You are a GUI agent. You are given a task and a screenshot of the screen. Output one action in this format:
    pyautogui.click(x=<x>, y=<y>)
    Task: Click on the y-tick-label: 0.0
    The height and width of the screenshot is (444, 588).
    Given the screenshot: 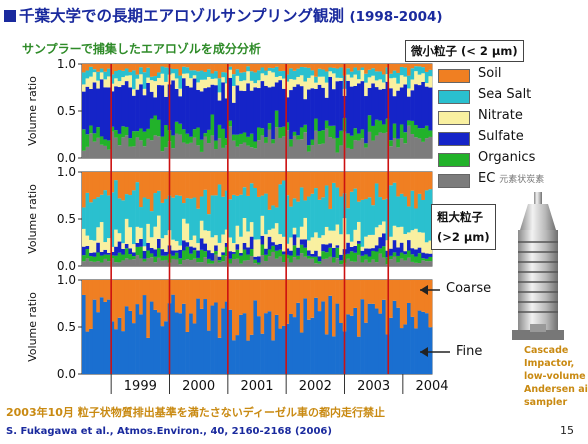 What is the action you would take?
    pyautogui.click(x=66, y=158)
    